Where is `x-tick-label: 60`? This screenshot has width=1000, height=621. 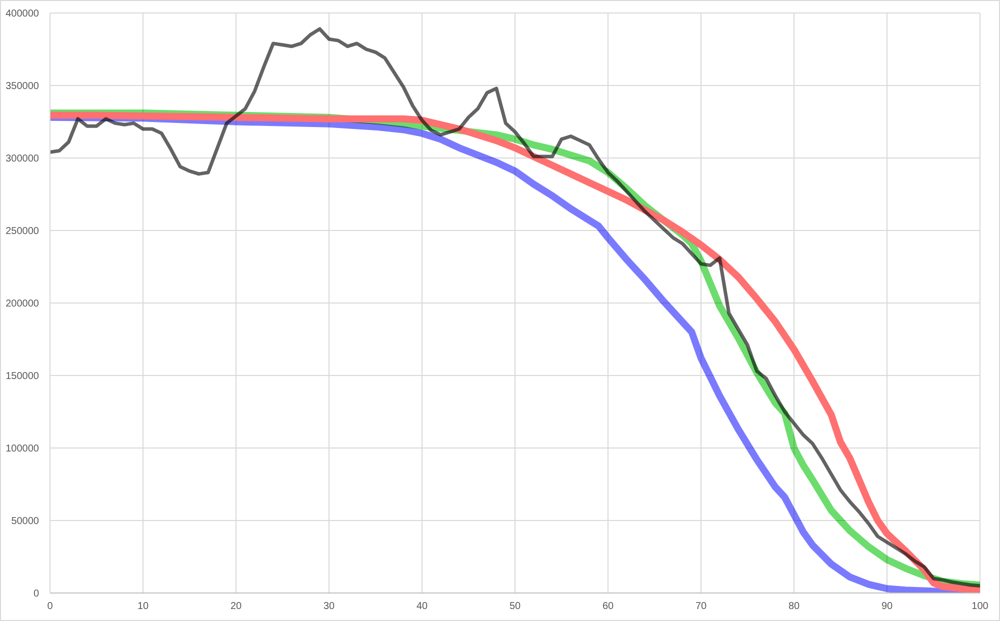
x-tick-label: 60 is located at coordinates (608, 606).